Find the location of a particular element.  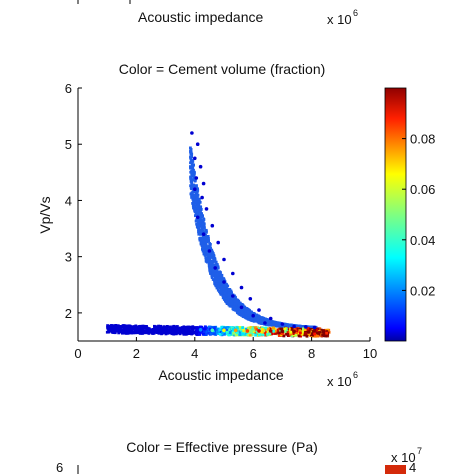

top-fragment: Acoustic impedance x 10 6 is located at coordinates (217, 13).